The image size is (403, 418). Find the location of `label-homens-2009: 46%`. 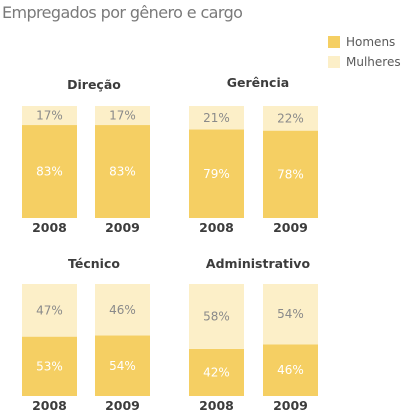

label-homens-2009: 46% is located at coordinates (290, 370).